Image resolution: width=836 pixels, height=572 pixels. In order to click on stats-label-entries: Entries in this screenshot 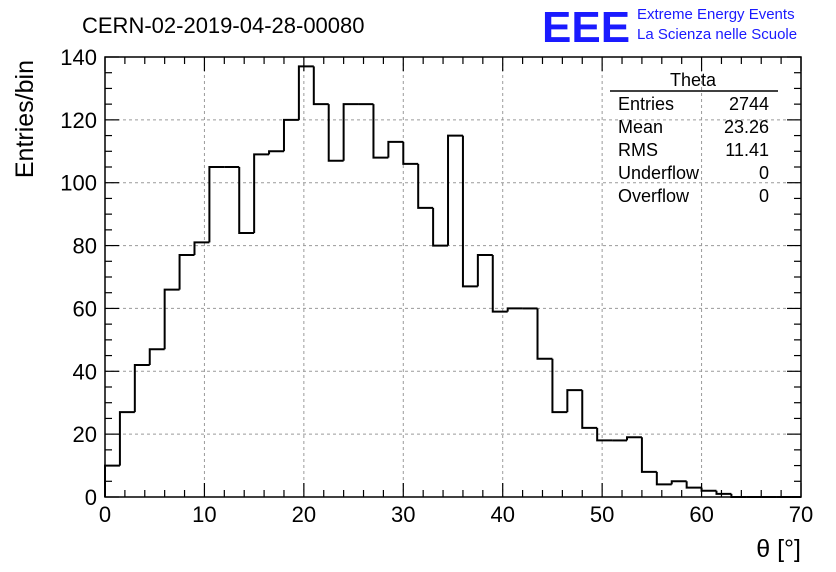, I will do `click(646, 104)`.